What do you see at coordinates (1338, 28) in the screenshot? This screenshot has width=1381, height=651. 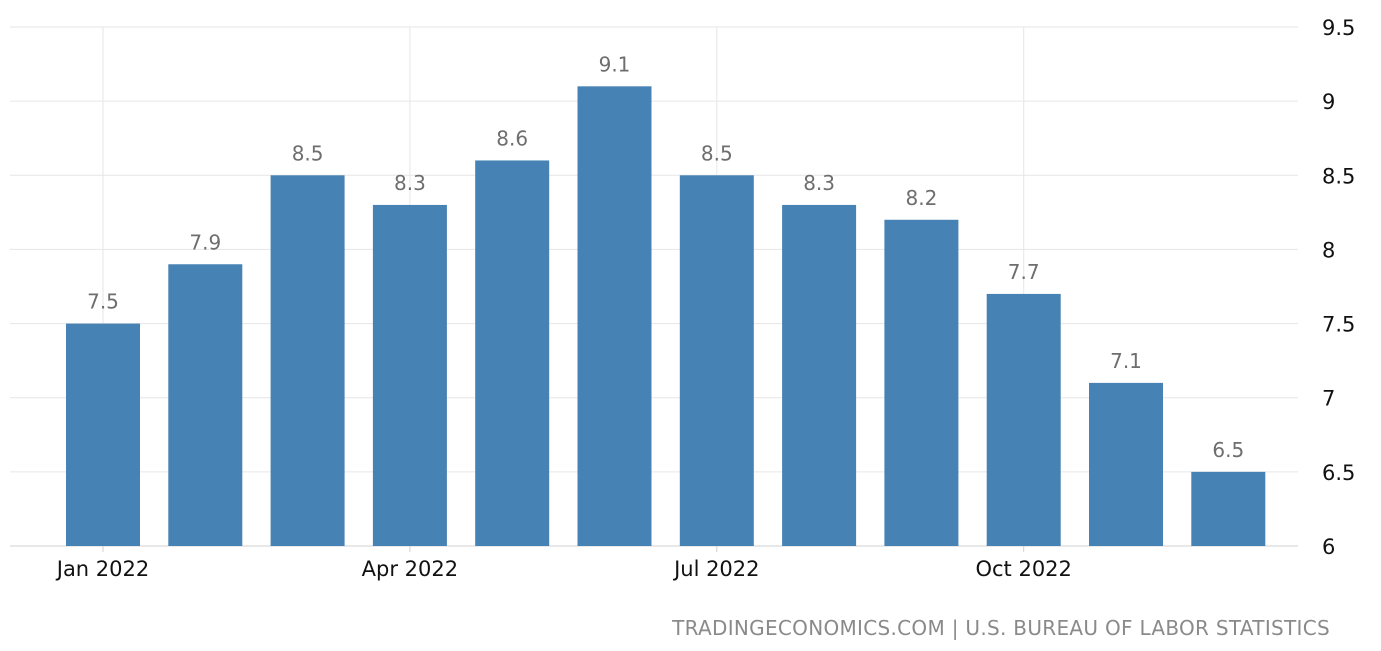 I see `y-tick-label: 9.5` at bounding box center [1338, 28].